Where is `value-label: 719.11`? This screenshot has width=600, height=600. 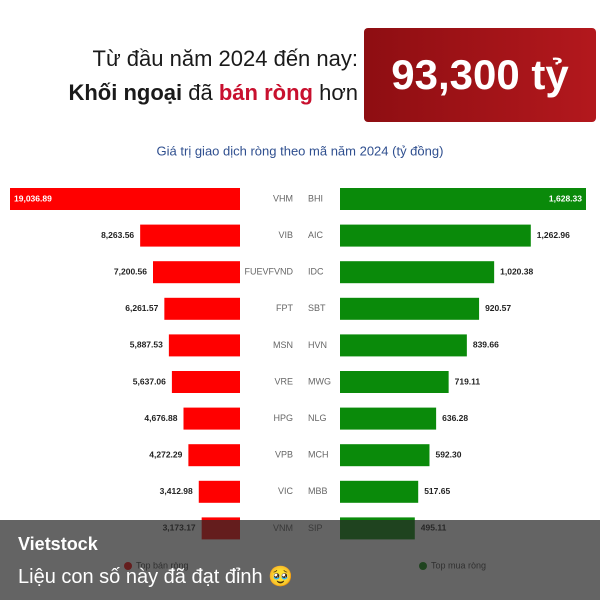 value-label: 719.11 is located at coordinates (468, 381).